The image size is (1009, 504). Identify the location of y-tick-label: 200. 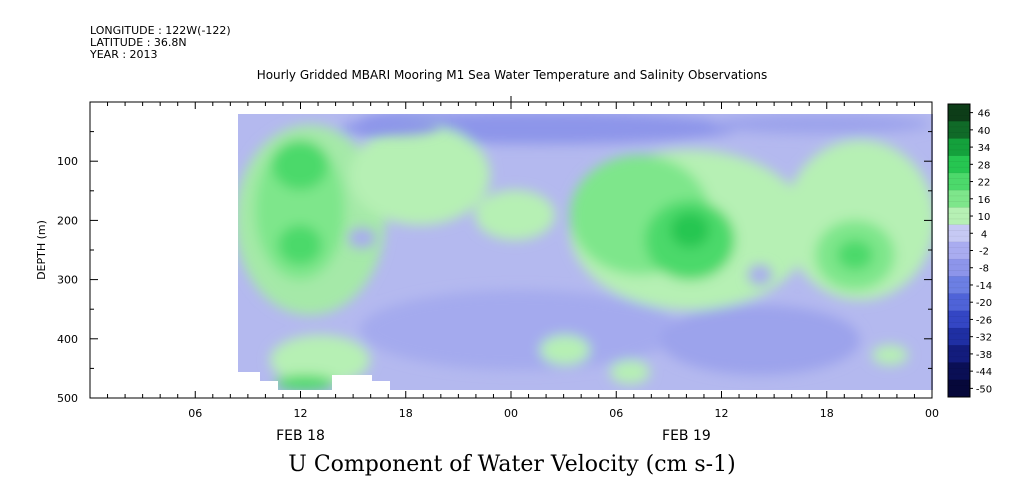
(67, 220).